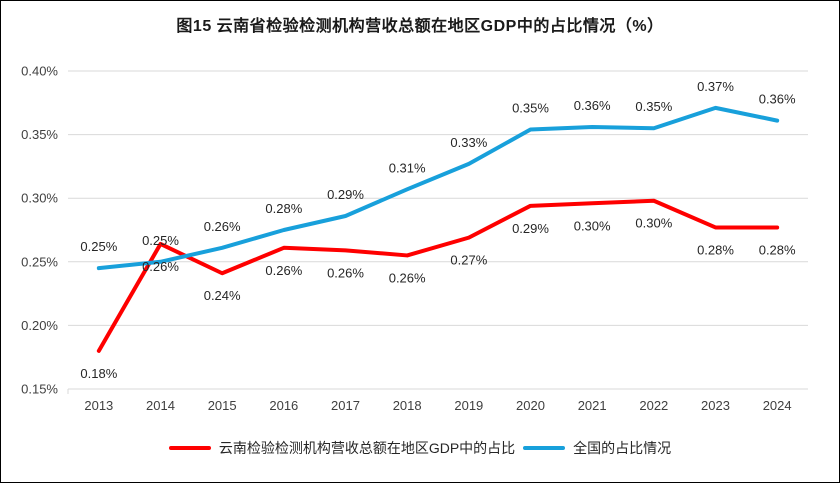  Describe the element at coordinates (715, 86) in the screenshot. I see `data-label: 0.37%` at that location.